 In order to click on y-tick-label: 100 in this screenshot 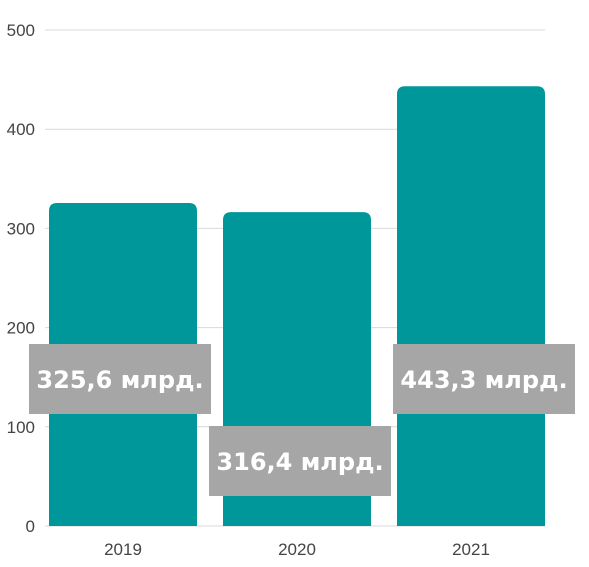, I will do `click(21, 427)`.